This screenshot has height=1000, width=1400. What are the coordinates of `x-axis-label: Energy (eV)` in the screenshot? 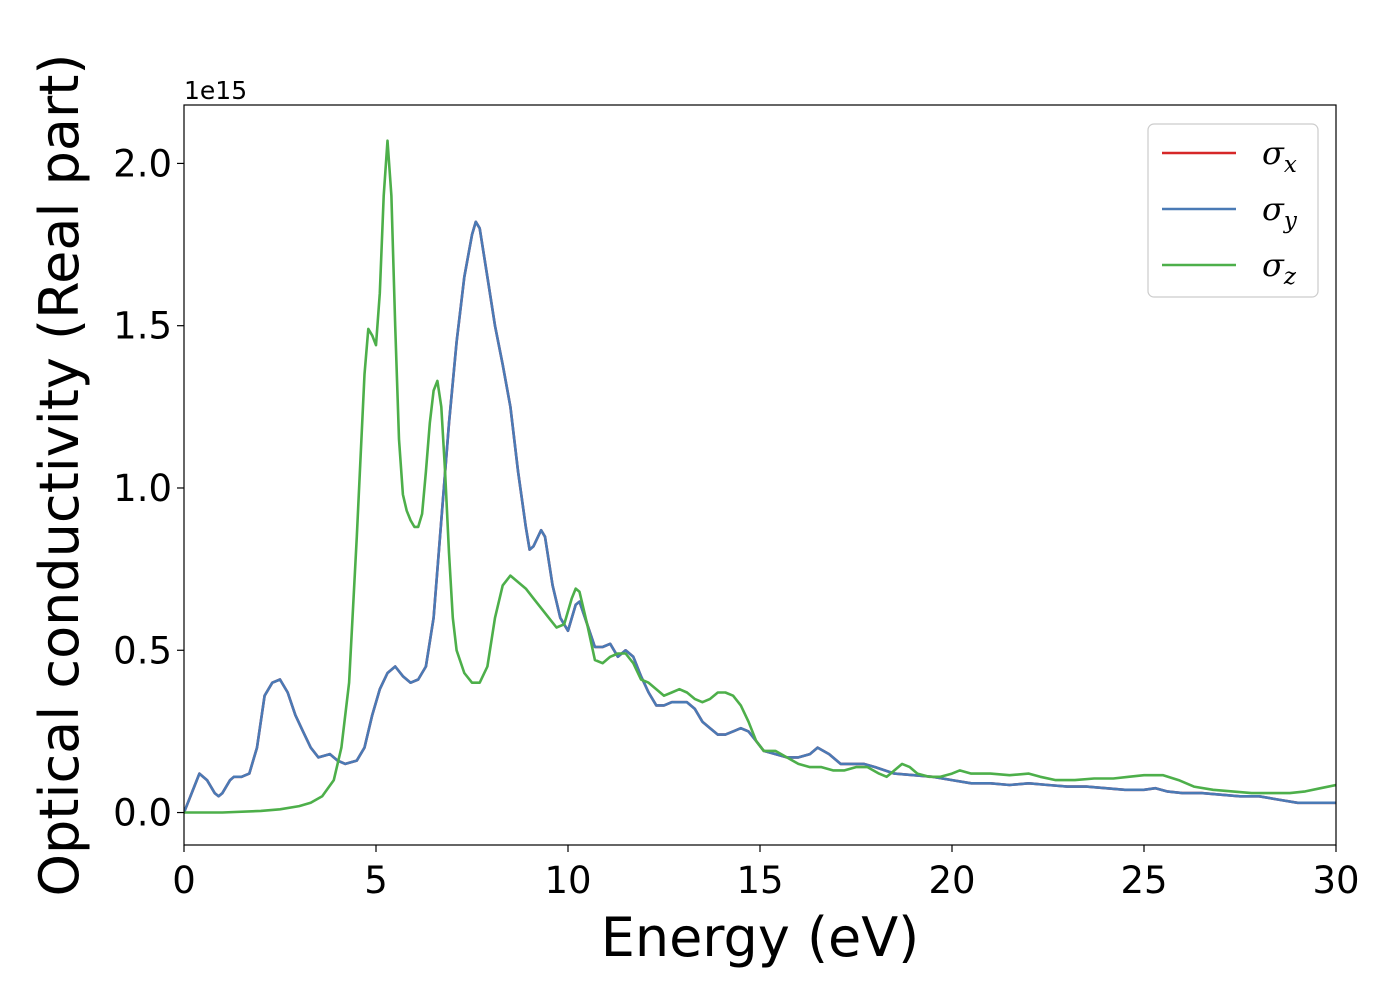 It's located at (760, 937).